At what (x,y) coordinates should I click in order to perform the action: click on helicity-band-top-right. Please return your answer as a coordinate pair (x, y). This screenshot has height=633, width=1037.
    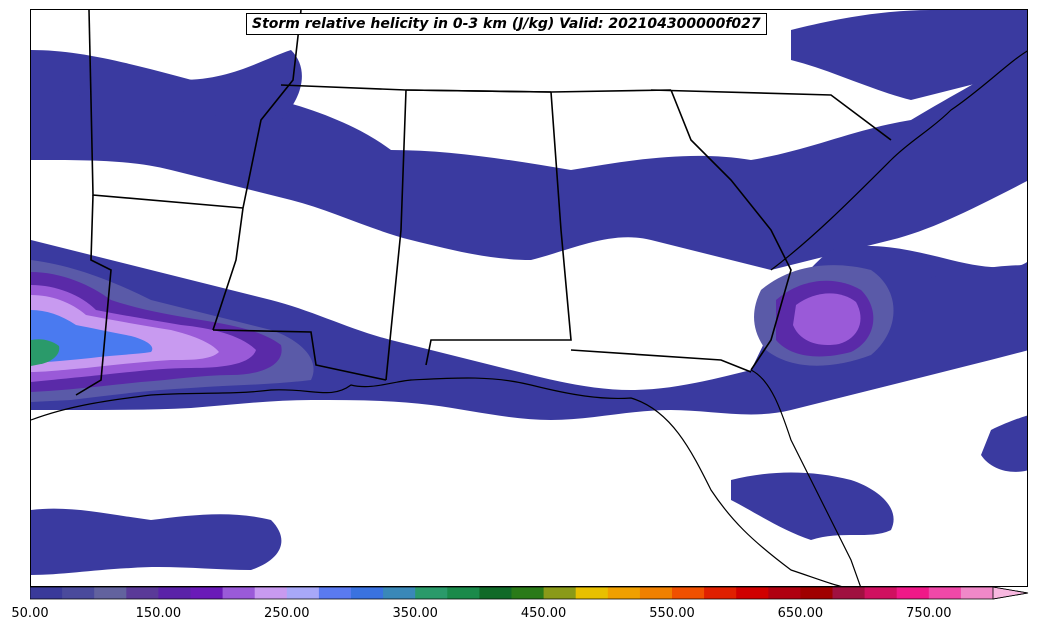
    Looking at the image, I should click on (909, 55).